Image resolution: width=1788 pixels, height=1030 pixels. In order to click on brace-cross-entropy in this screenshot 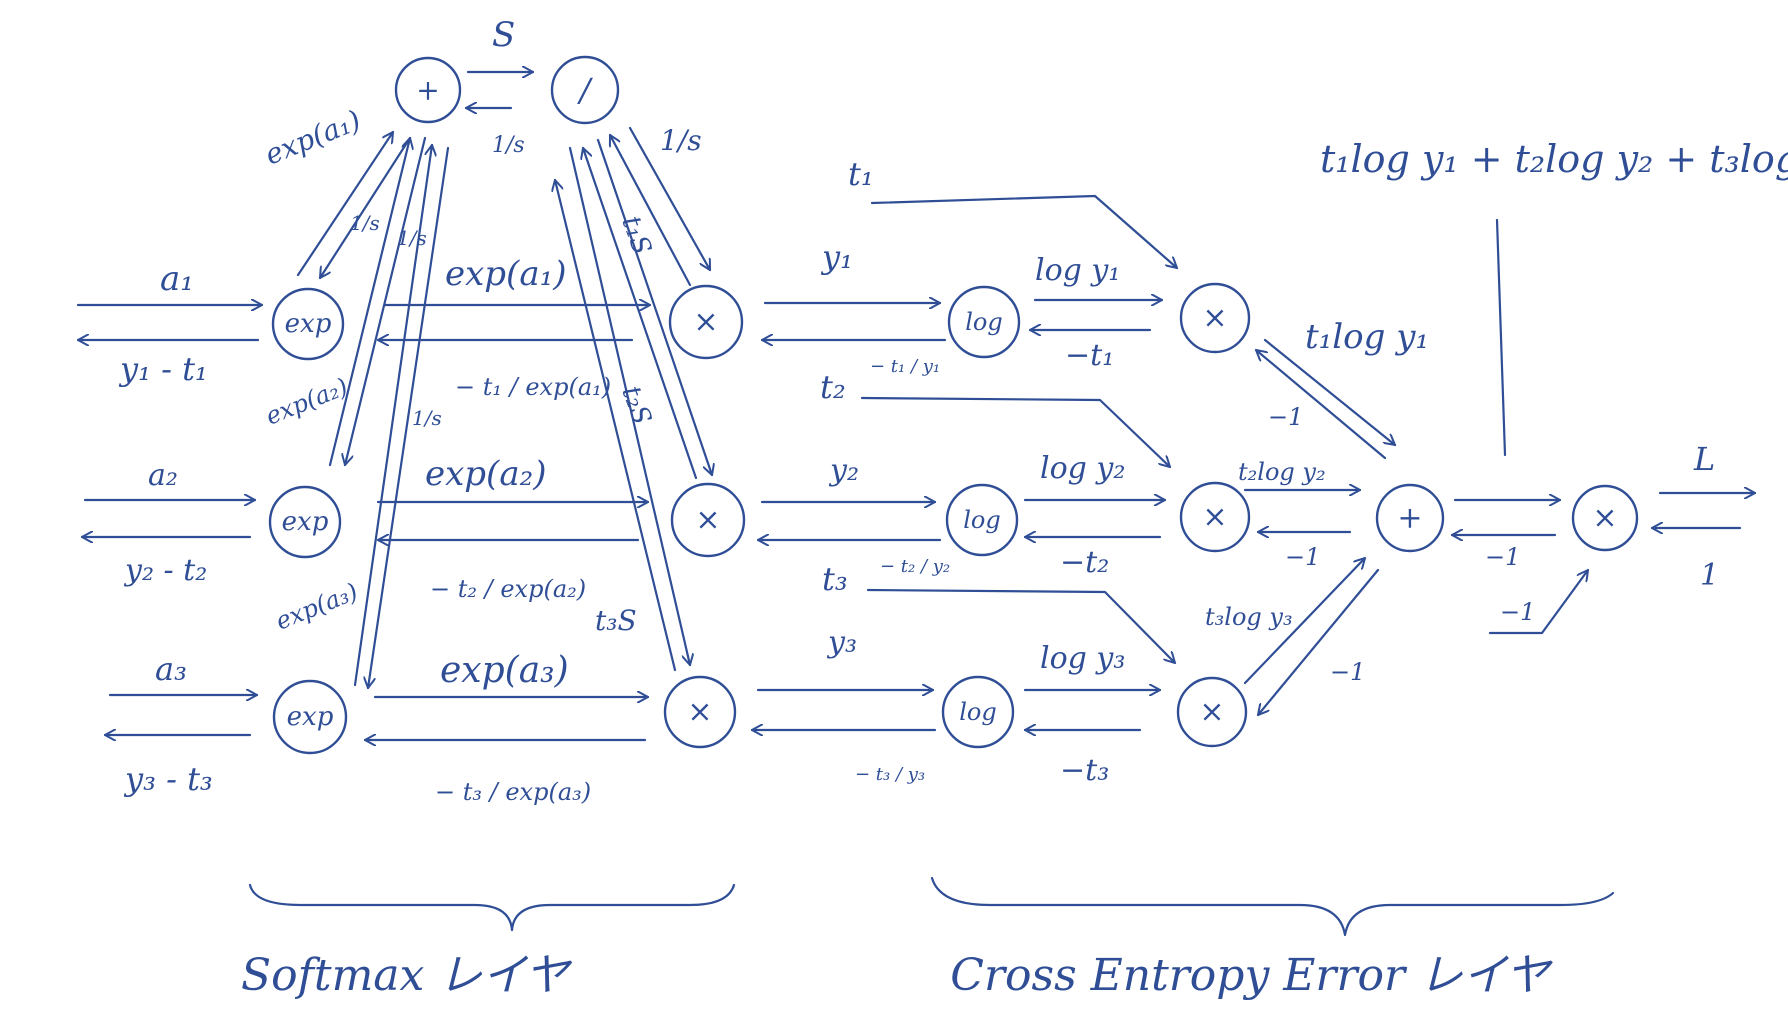, I will do `click(1272, 906)`.